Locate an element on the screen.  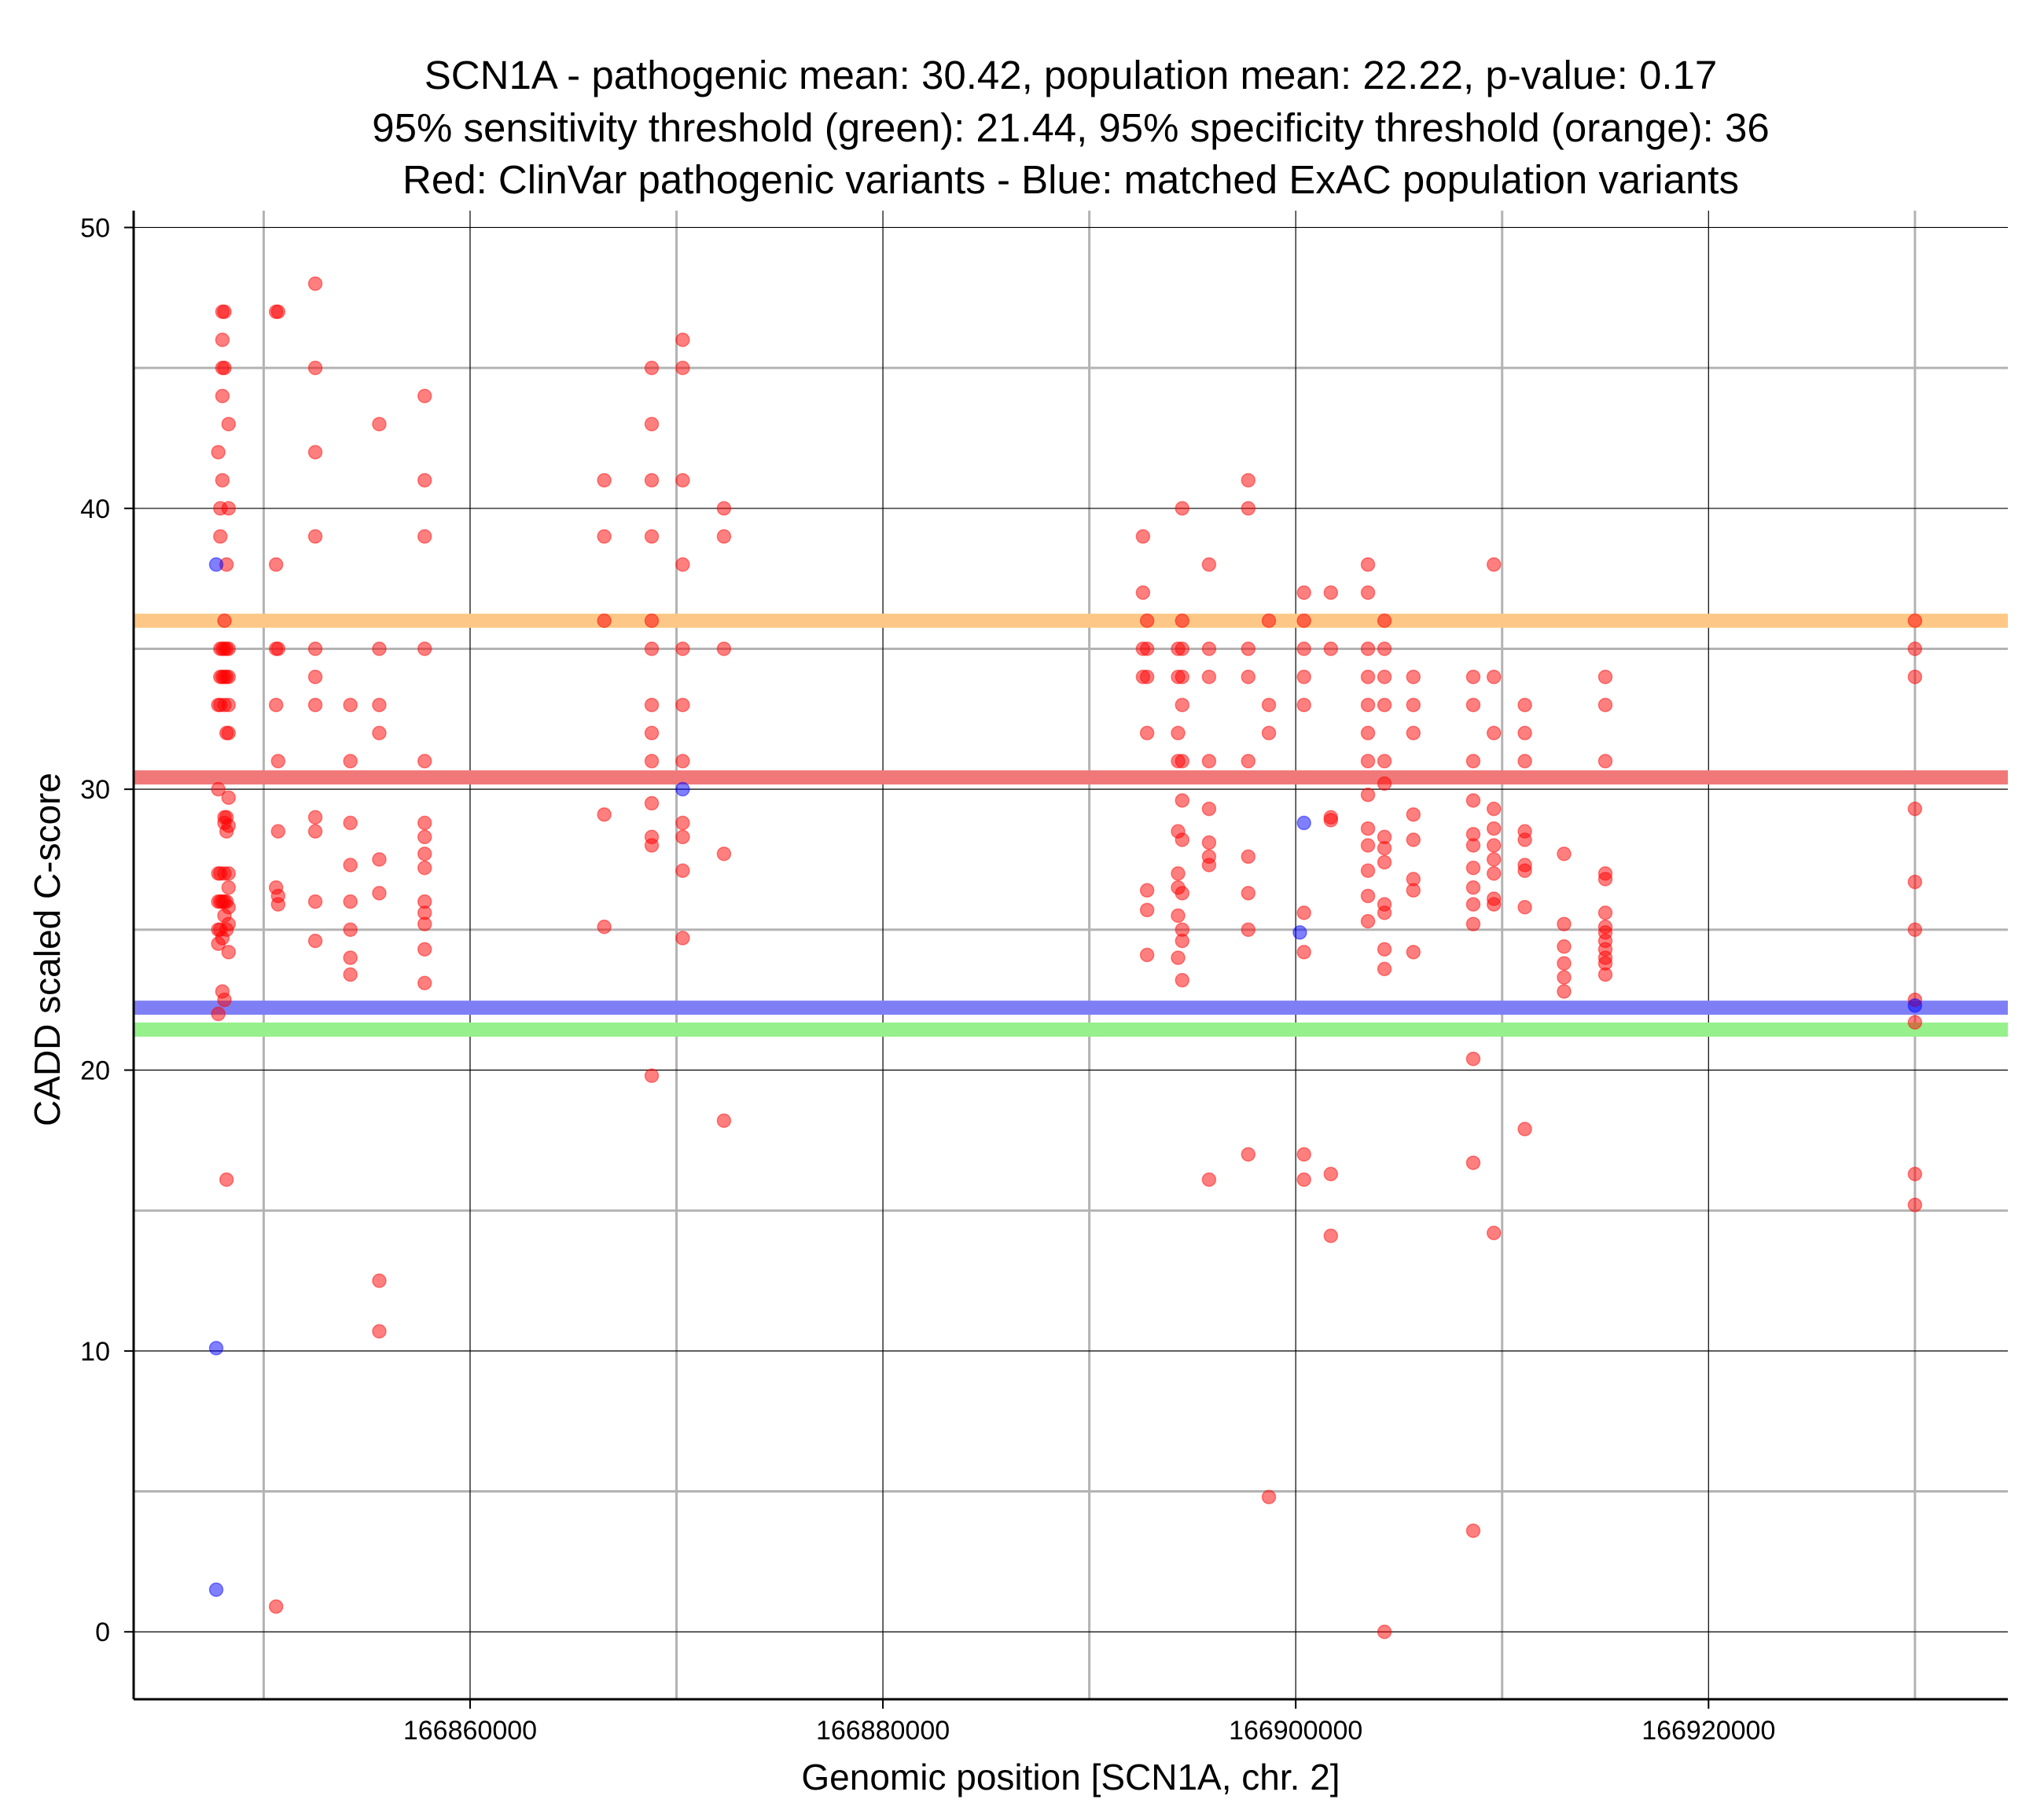
x-axis-label: Genomic position [SCN1A, chr. 2] is located at coordinates (1071, 1777).